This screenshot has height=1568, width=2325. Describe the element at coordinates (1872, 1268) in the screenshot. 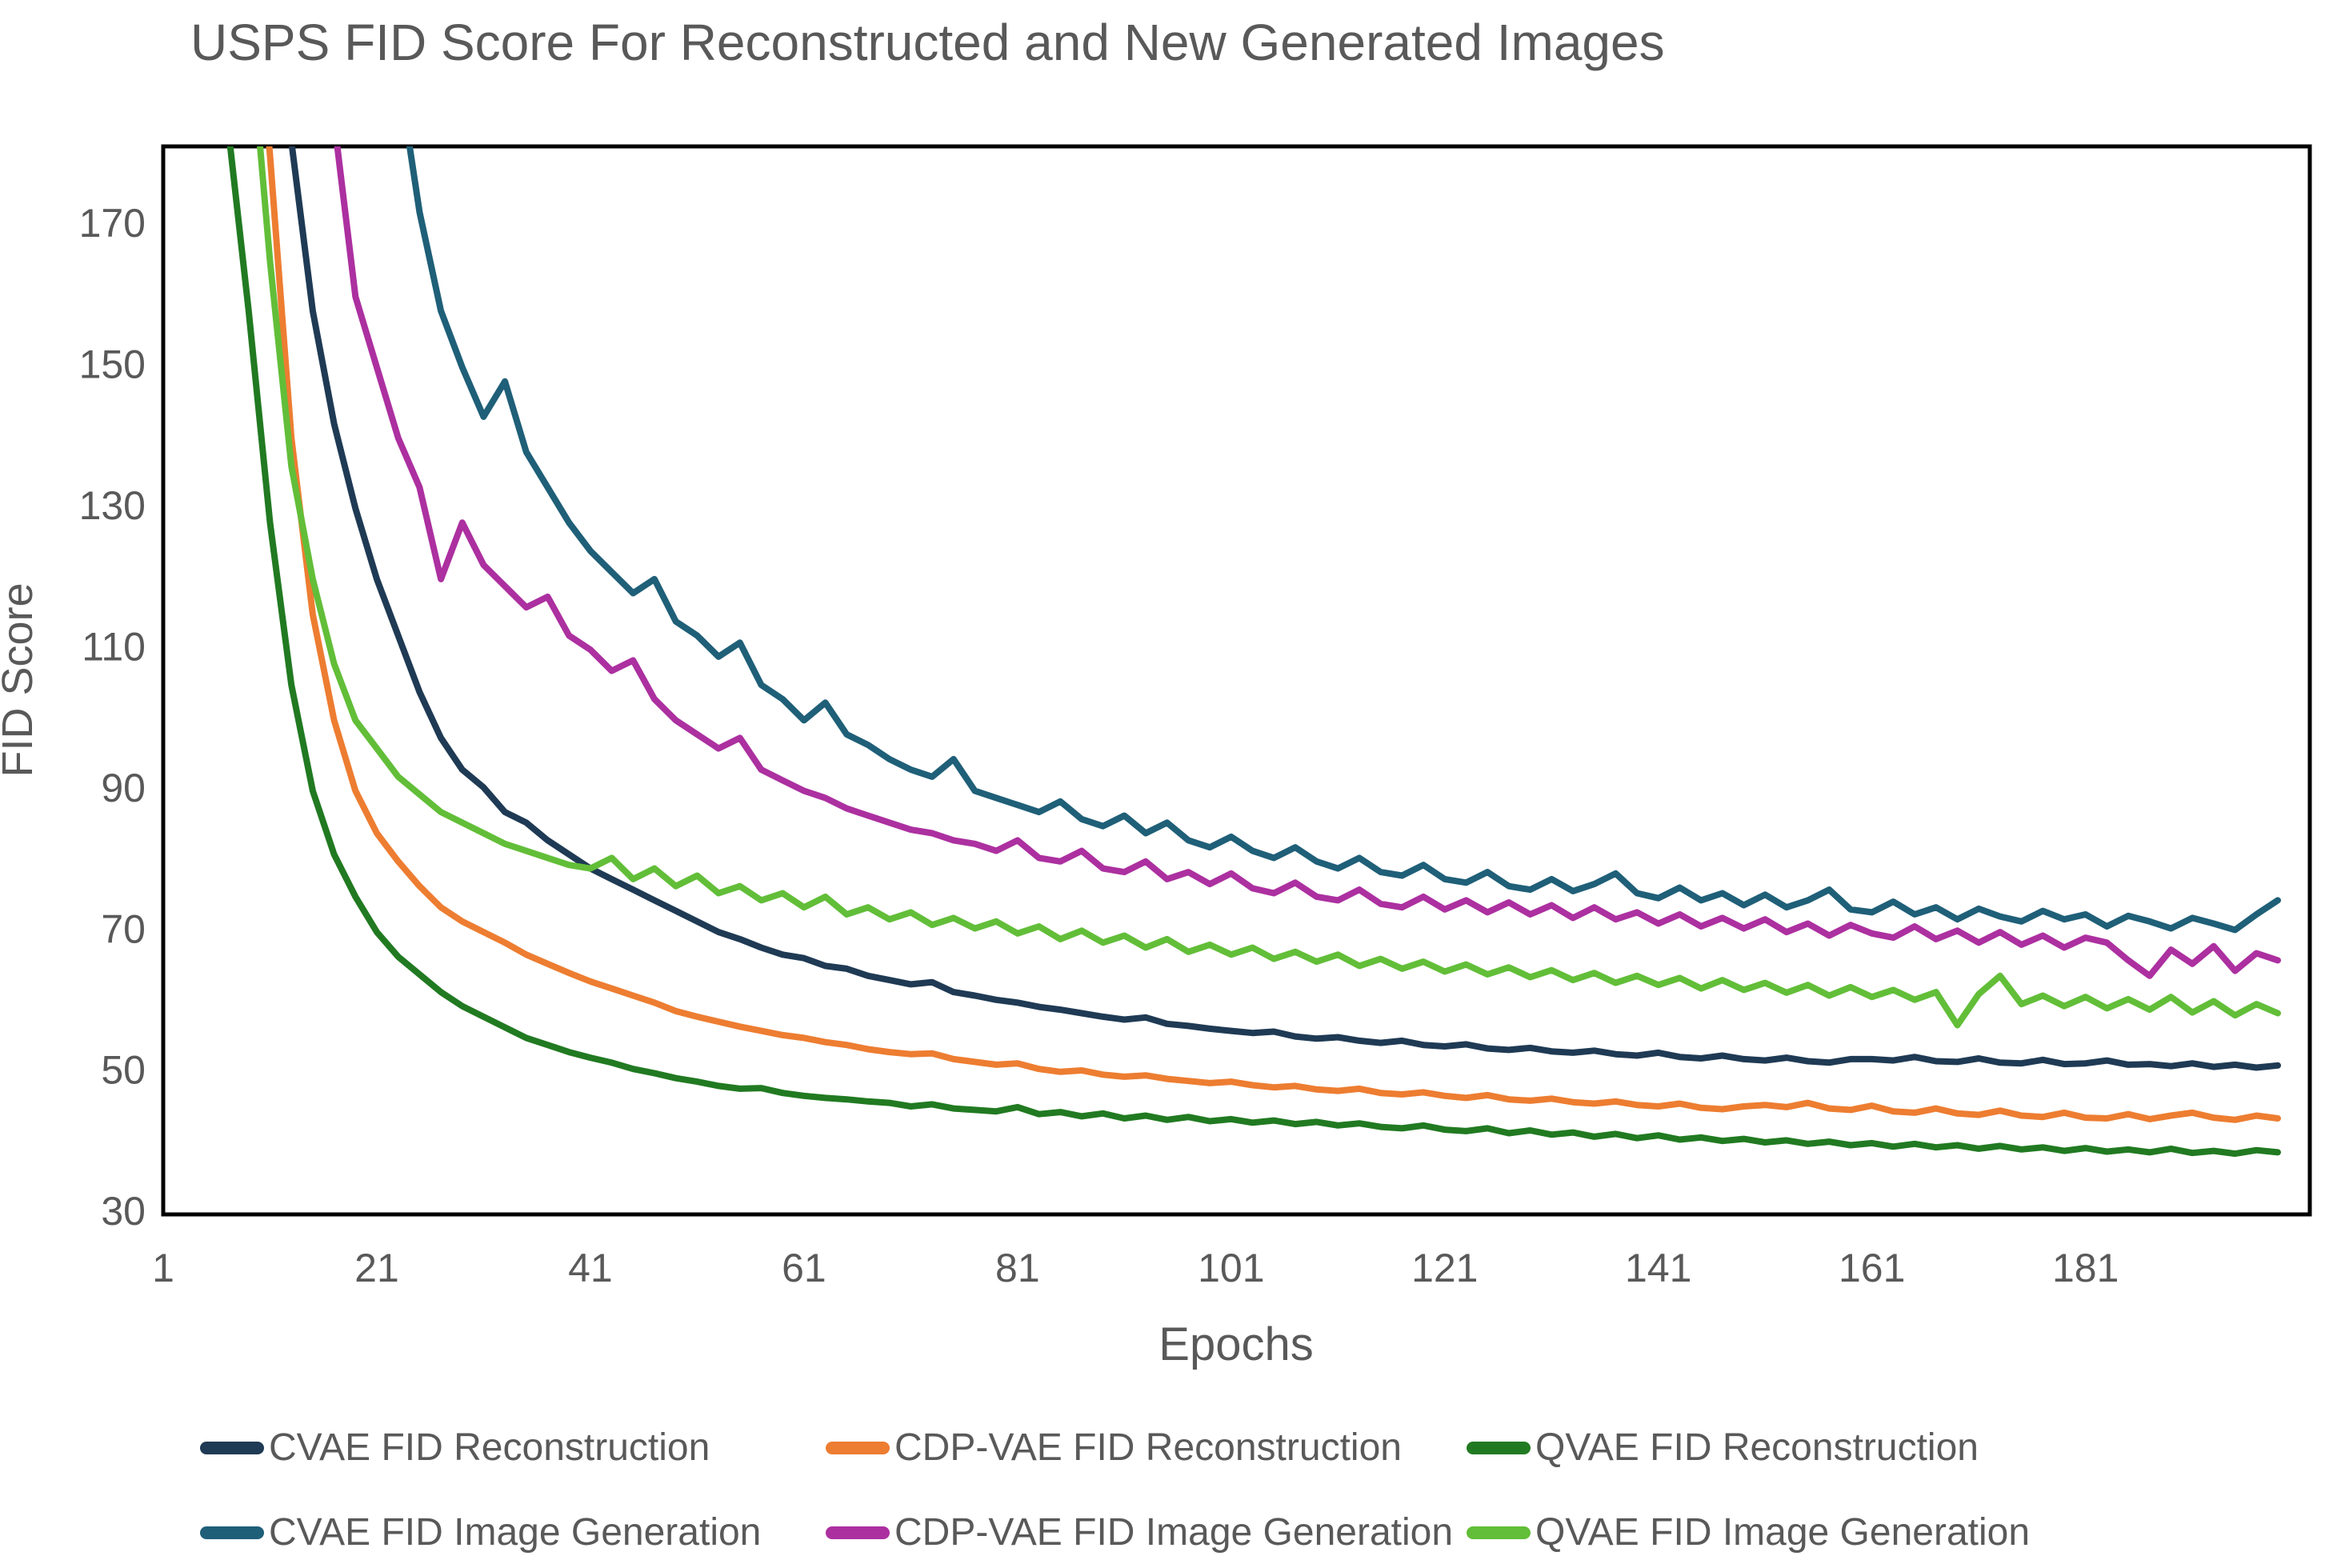

I see `x-tick-label: 161` at that location.